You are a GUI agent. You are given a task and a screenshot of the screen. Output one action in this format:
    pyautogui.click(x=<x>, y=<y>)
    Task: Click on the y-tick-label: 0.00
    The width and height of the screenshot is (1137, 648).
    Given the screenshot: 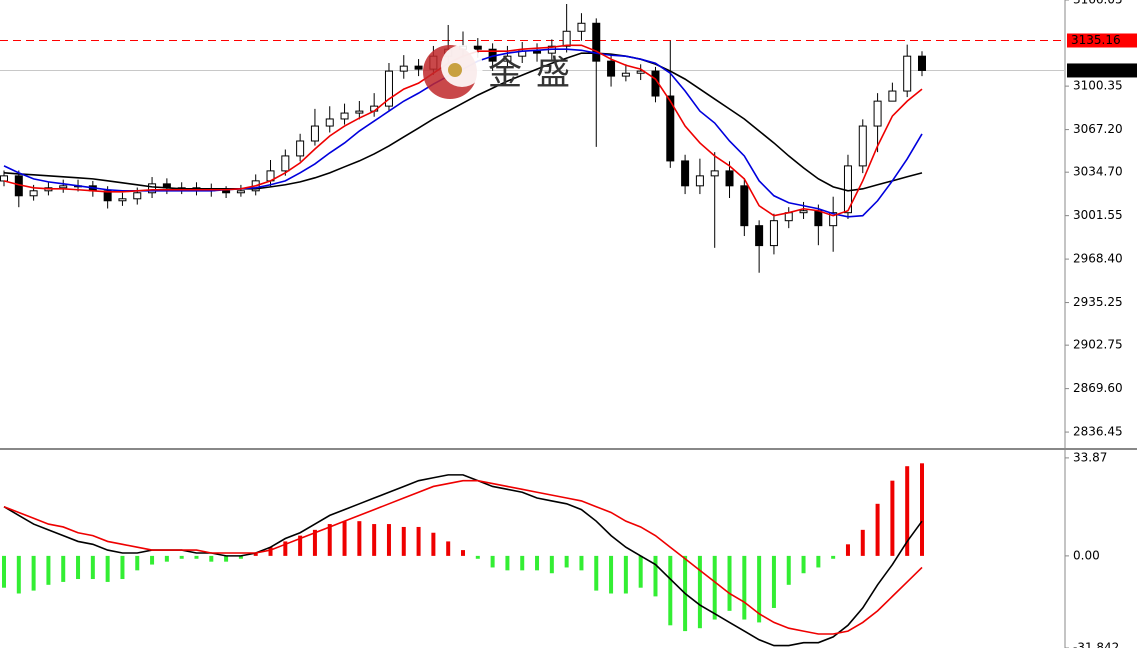 What is the action you would take?
    pyautogui.click(x=1086, y=555)
    